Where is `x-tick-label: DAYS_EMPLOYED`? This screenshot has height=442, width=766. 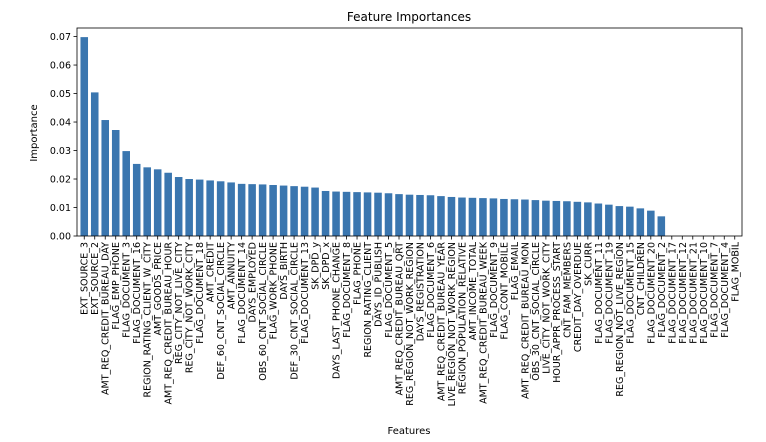
x-tick-label: DAYS_EMPLOYED is located at coordinates (253, 282).